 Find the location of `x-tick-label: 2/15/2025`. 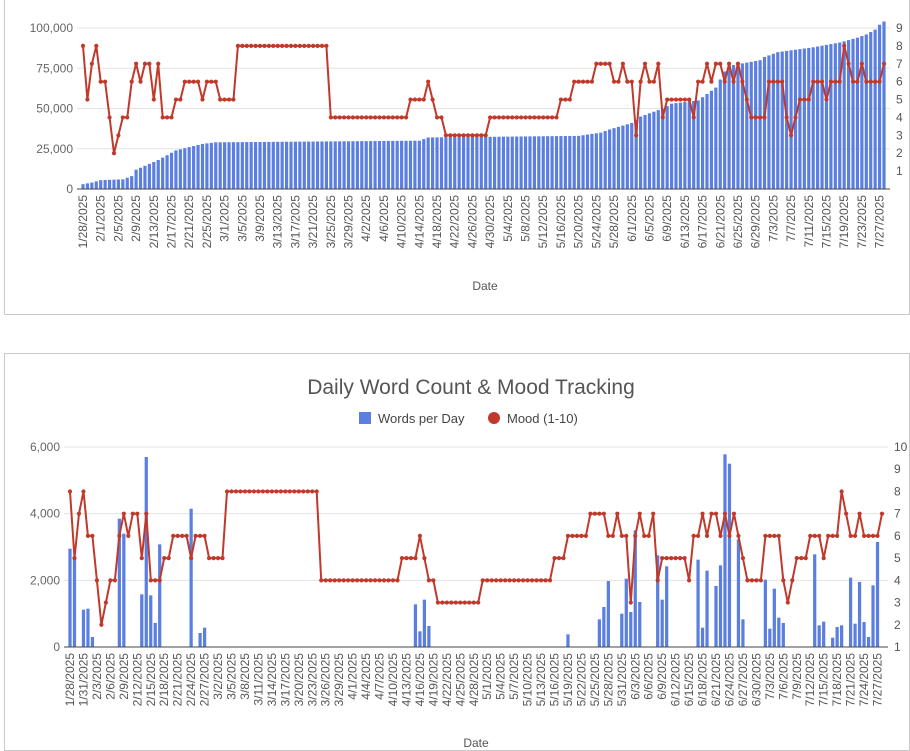

x-tick-label: 2/15/2025 is located at coordinates (151, 680).